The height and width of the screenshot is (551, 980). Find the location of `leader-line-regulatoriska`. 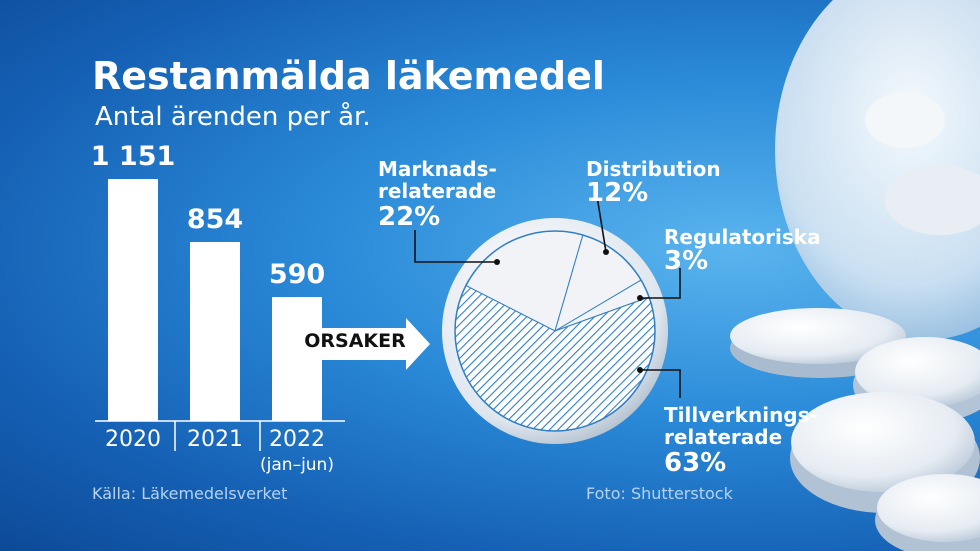

leader-line-regulatoriska is located at coordinates (660, 283).